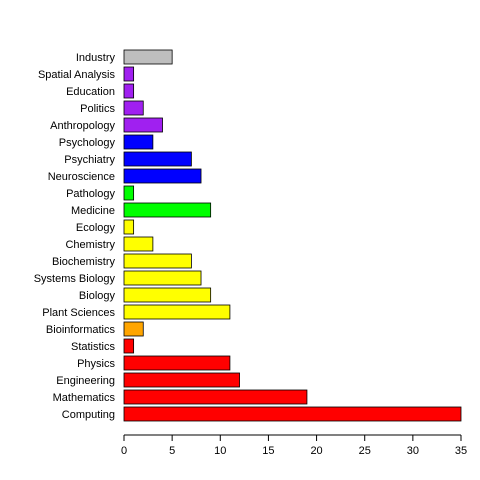  I want to click on category-label-plant-sciences: Plant Sciences, so click(78, 313).